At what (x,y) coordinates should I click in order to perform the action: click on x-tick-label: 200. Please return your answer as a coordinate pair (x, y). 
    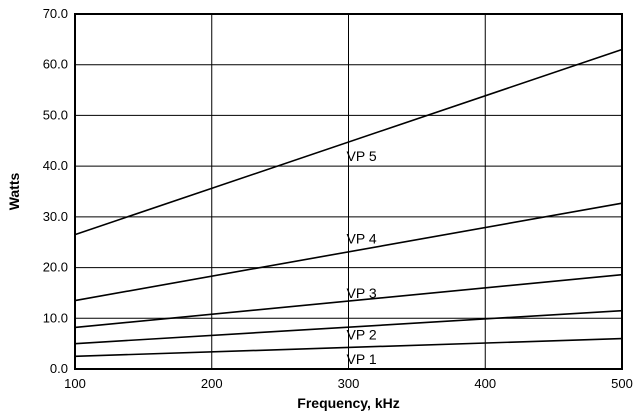
    Looking at the image, I should click on (212, 383).